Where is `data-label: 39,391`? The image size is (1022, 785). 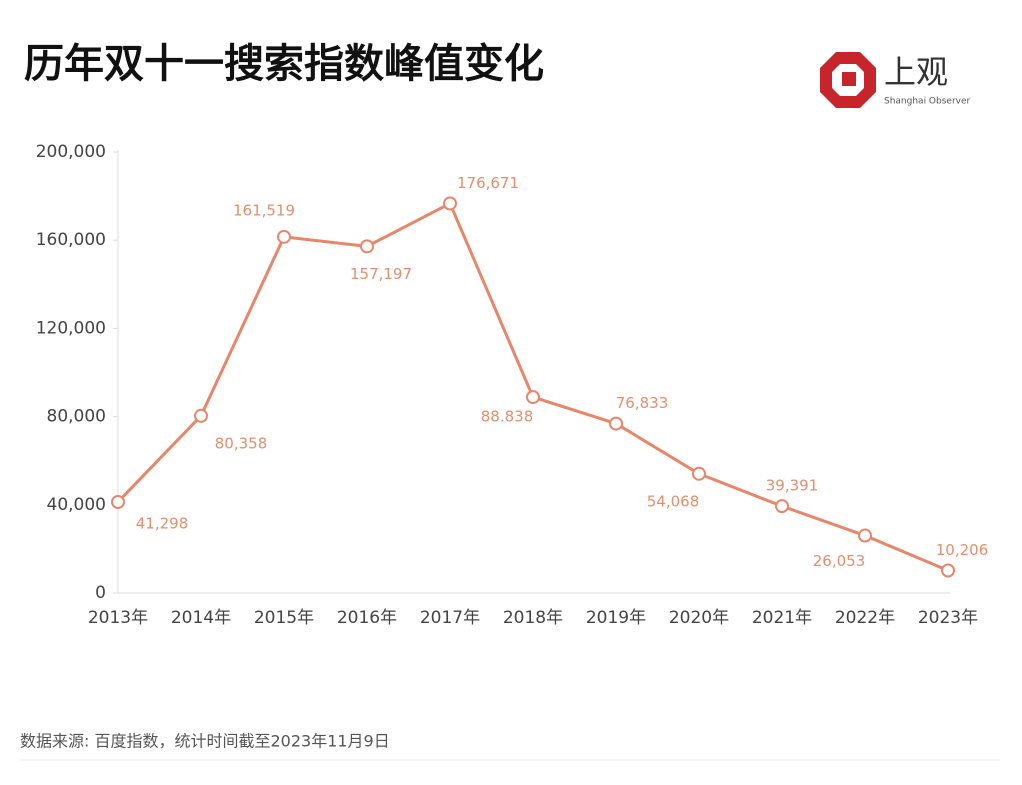
data-label: 39,391 is located at coordinates (792, 486).